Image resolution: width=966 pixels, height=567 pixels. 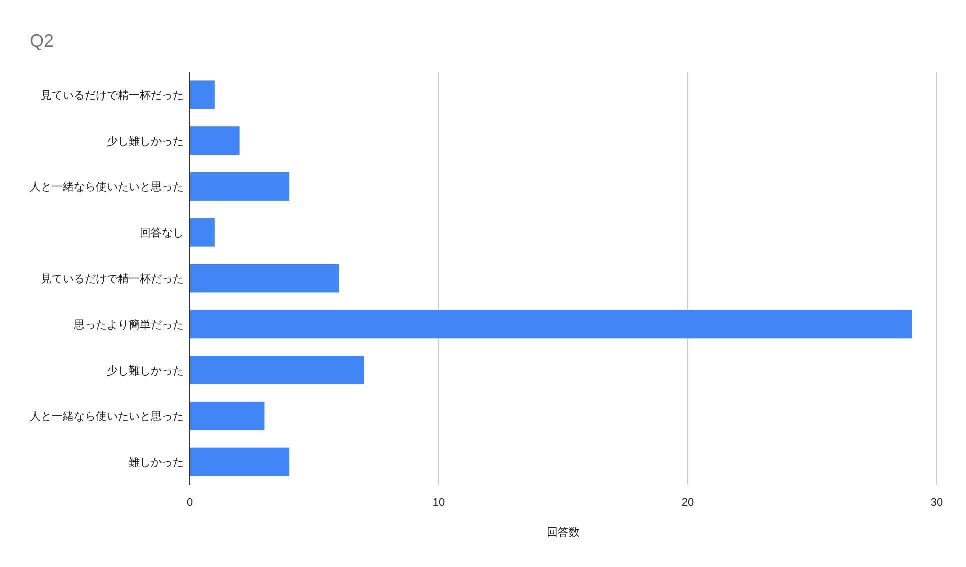 What do you see at coordinates (128, 325) in the screenshot?
I see `y-tick-label: 思ったより簡単だった` at bounding box center [128, 325].